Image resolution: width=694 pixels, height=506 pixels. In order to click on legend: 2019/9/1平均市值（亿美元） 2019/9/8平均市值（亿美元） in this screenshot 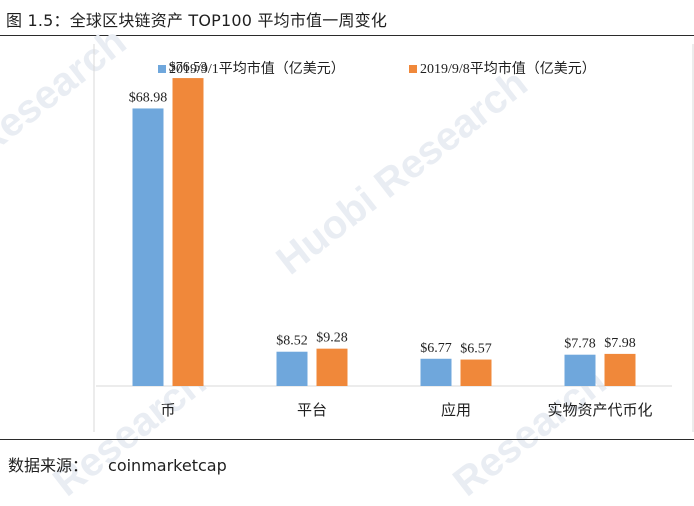, I will do `click(377, 68)`.